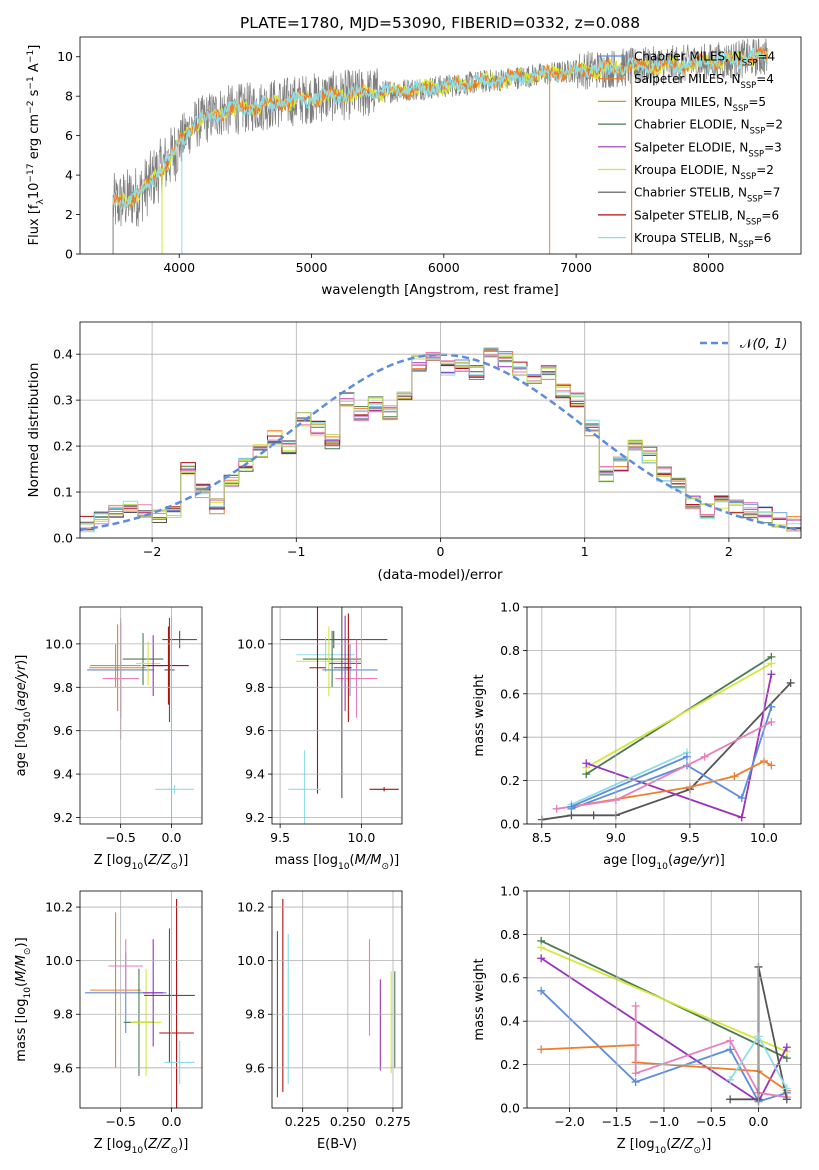  I want to click on y-tick-label: 6, so click(69, 135).